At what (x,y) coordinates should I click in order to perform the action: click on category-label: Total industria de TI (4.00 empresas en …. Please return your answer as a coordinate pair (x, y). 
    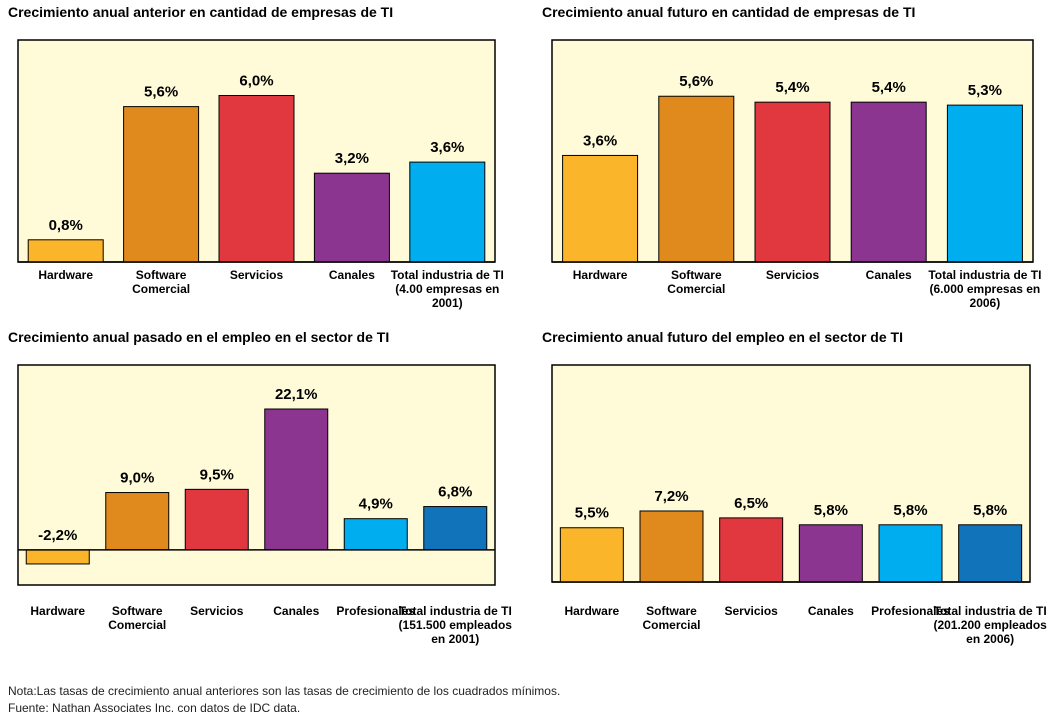
    Looking at the image, I should click on (447, 289).